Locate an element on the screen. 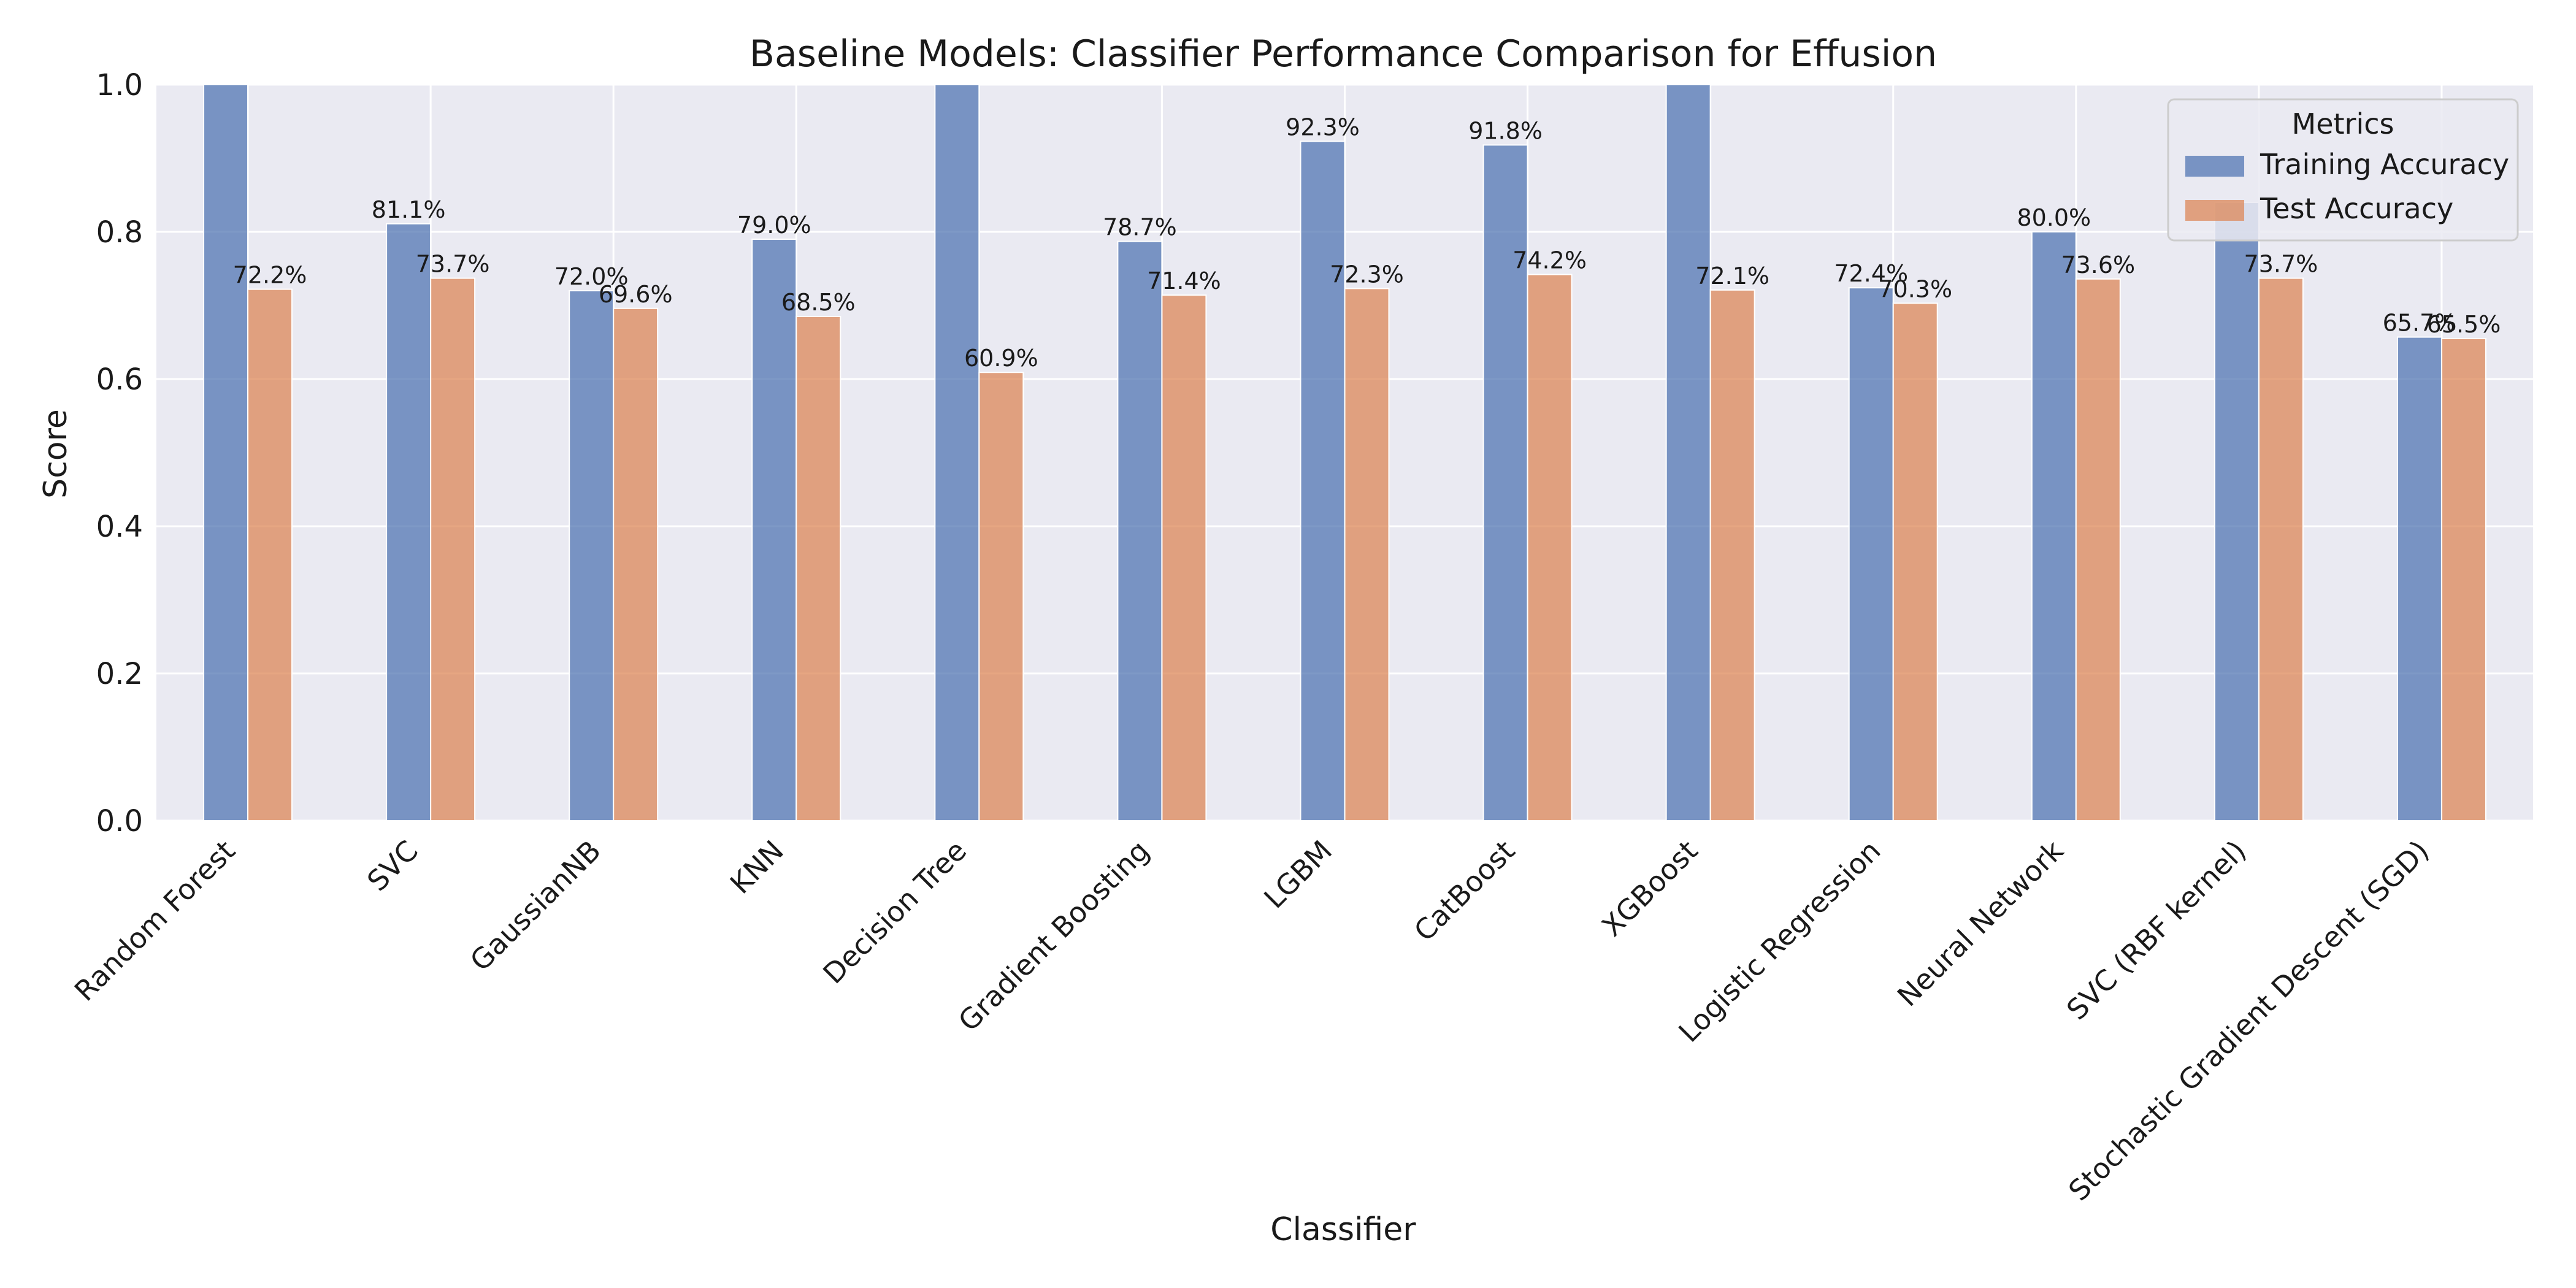  x-tick-label: Logistic Regression is located at coordinates (1779, 941).